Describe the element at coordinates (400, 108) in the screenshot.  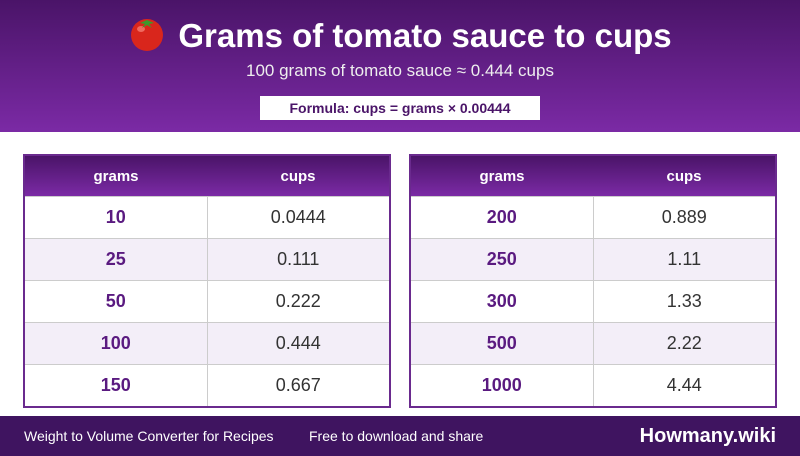
I see `formula: Formula: cups = grams × 0.00444` at that location.